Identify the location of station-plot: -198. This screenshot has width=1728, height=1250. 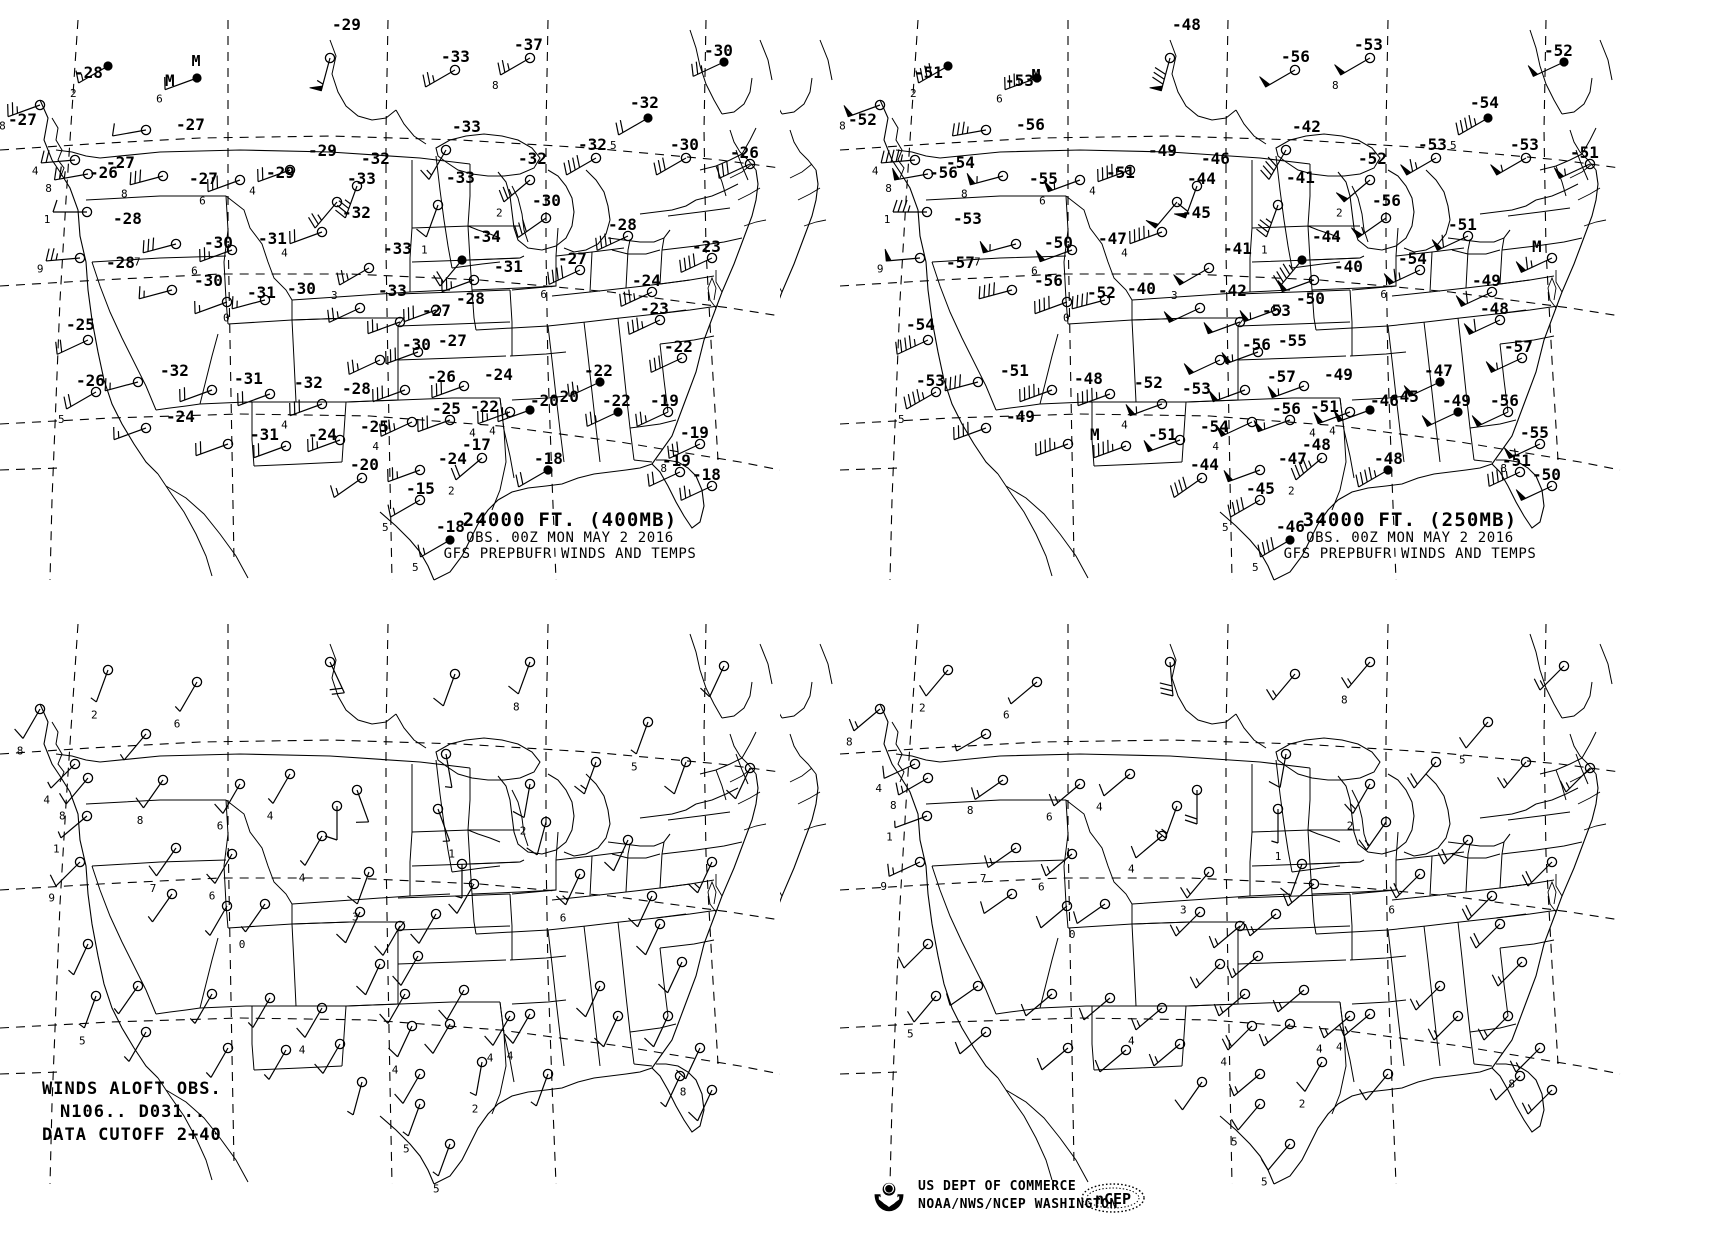
(684, 449).